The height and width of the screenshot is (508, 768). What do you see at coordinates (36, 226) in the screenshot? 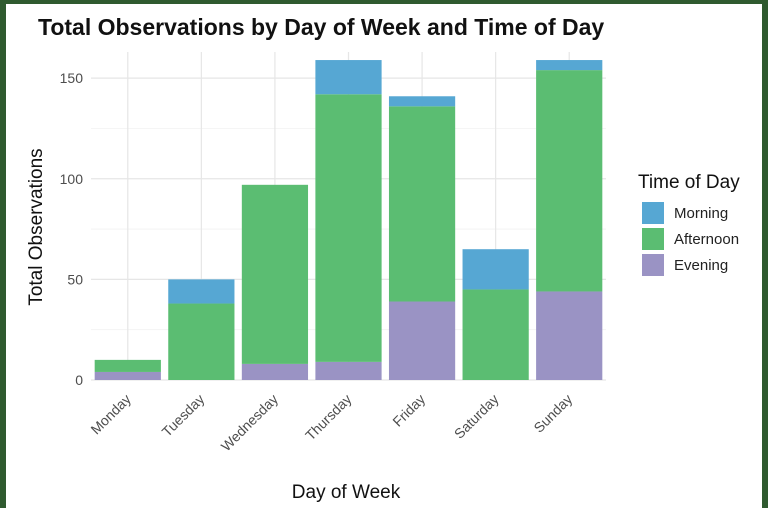
I see `y-axis-title: Total Observations` at bounding box center [36, 226].